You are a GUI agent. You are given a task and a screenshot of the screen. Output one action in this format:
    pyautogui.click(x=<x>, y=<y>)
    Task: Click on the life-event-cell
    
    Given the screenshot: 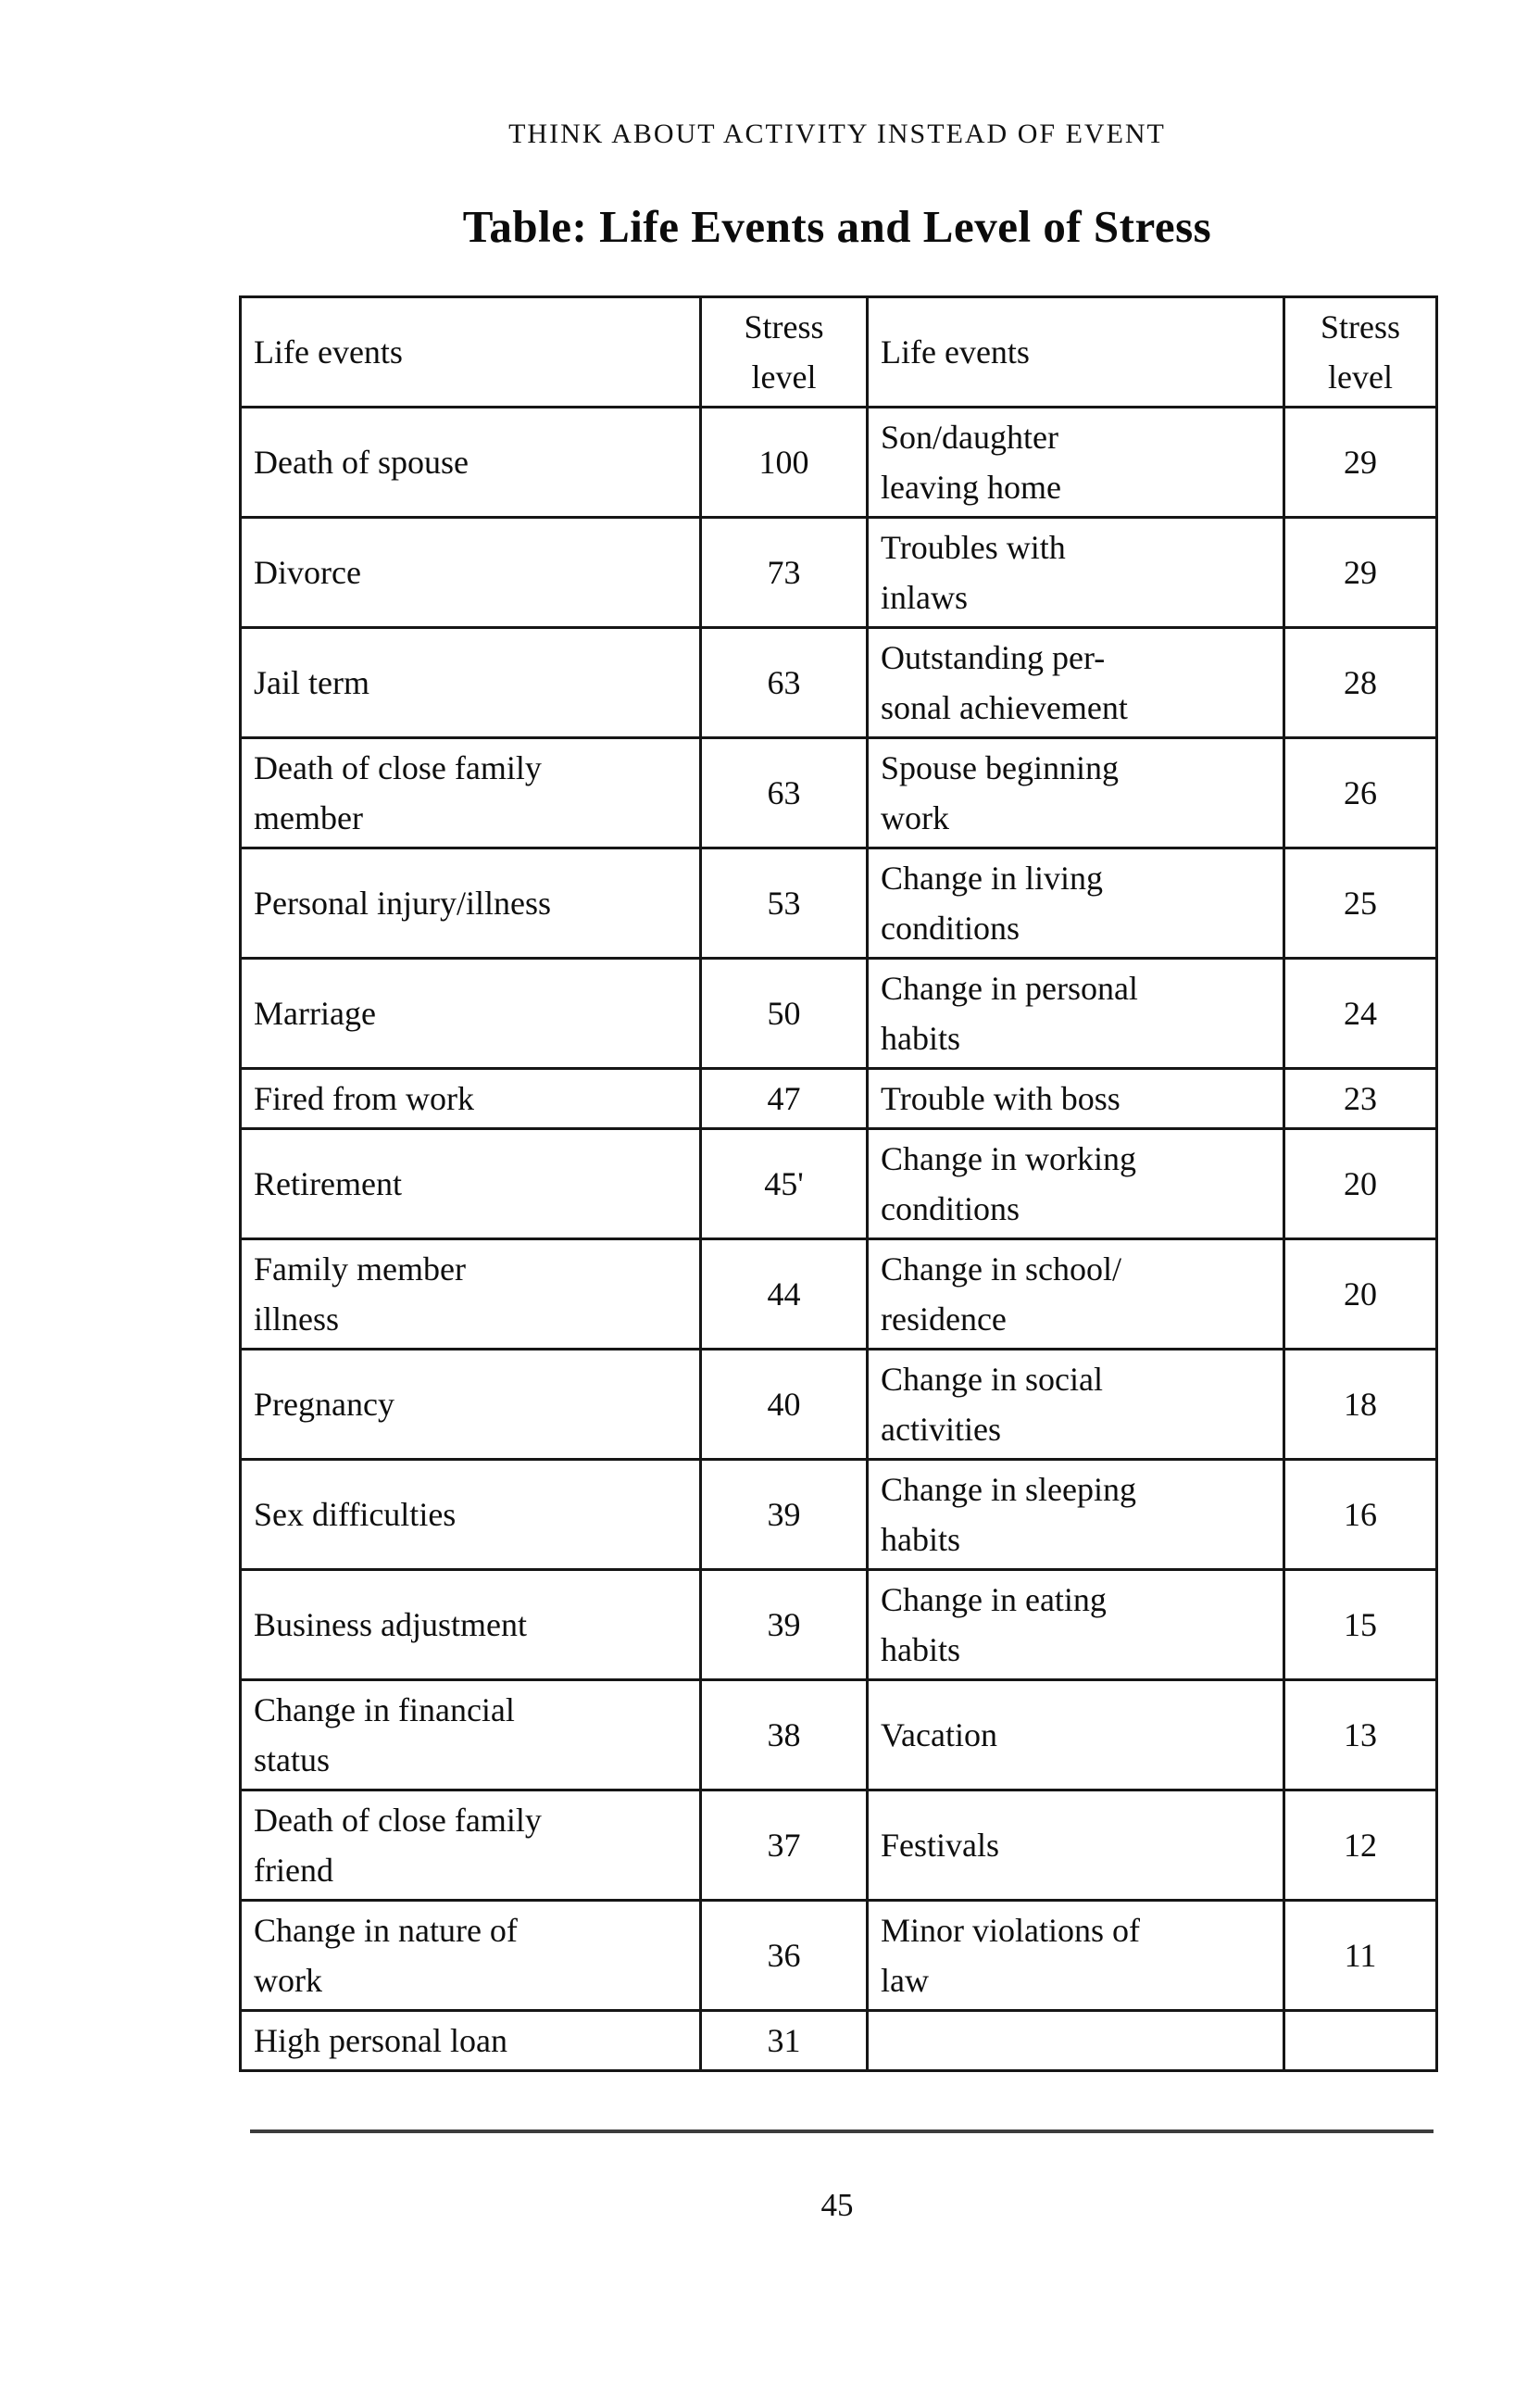 What is the action you would take?
    pyautogui.click(x=1076, y=2040)
    